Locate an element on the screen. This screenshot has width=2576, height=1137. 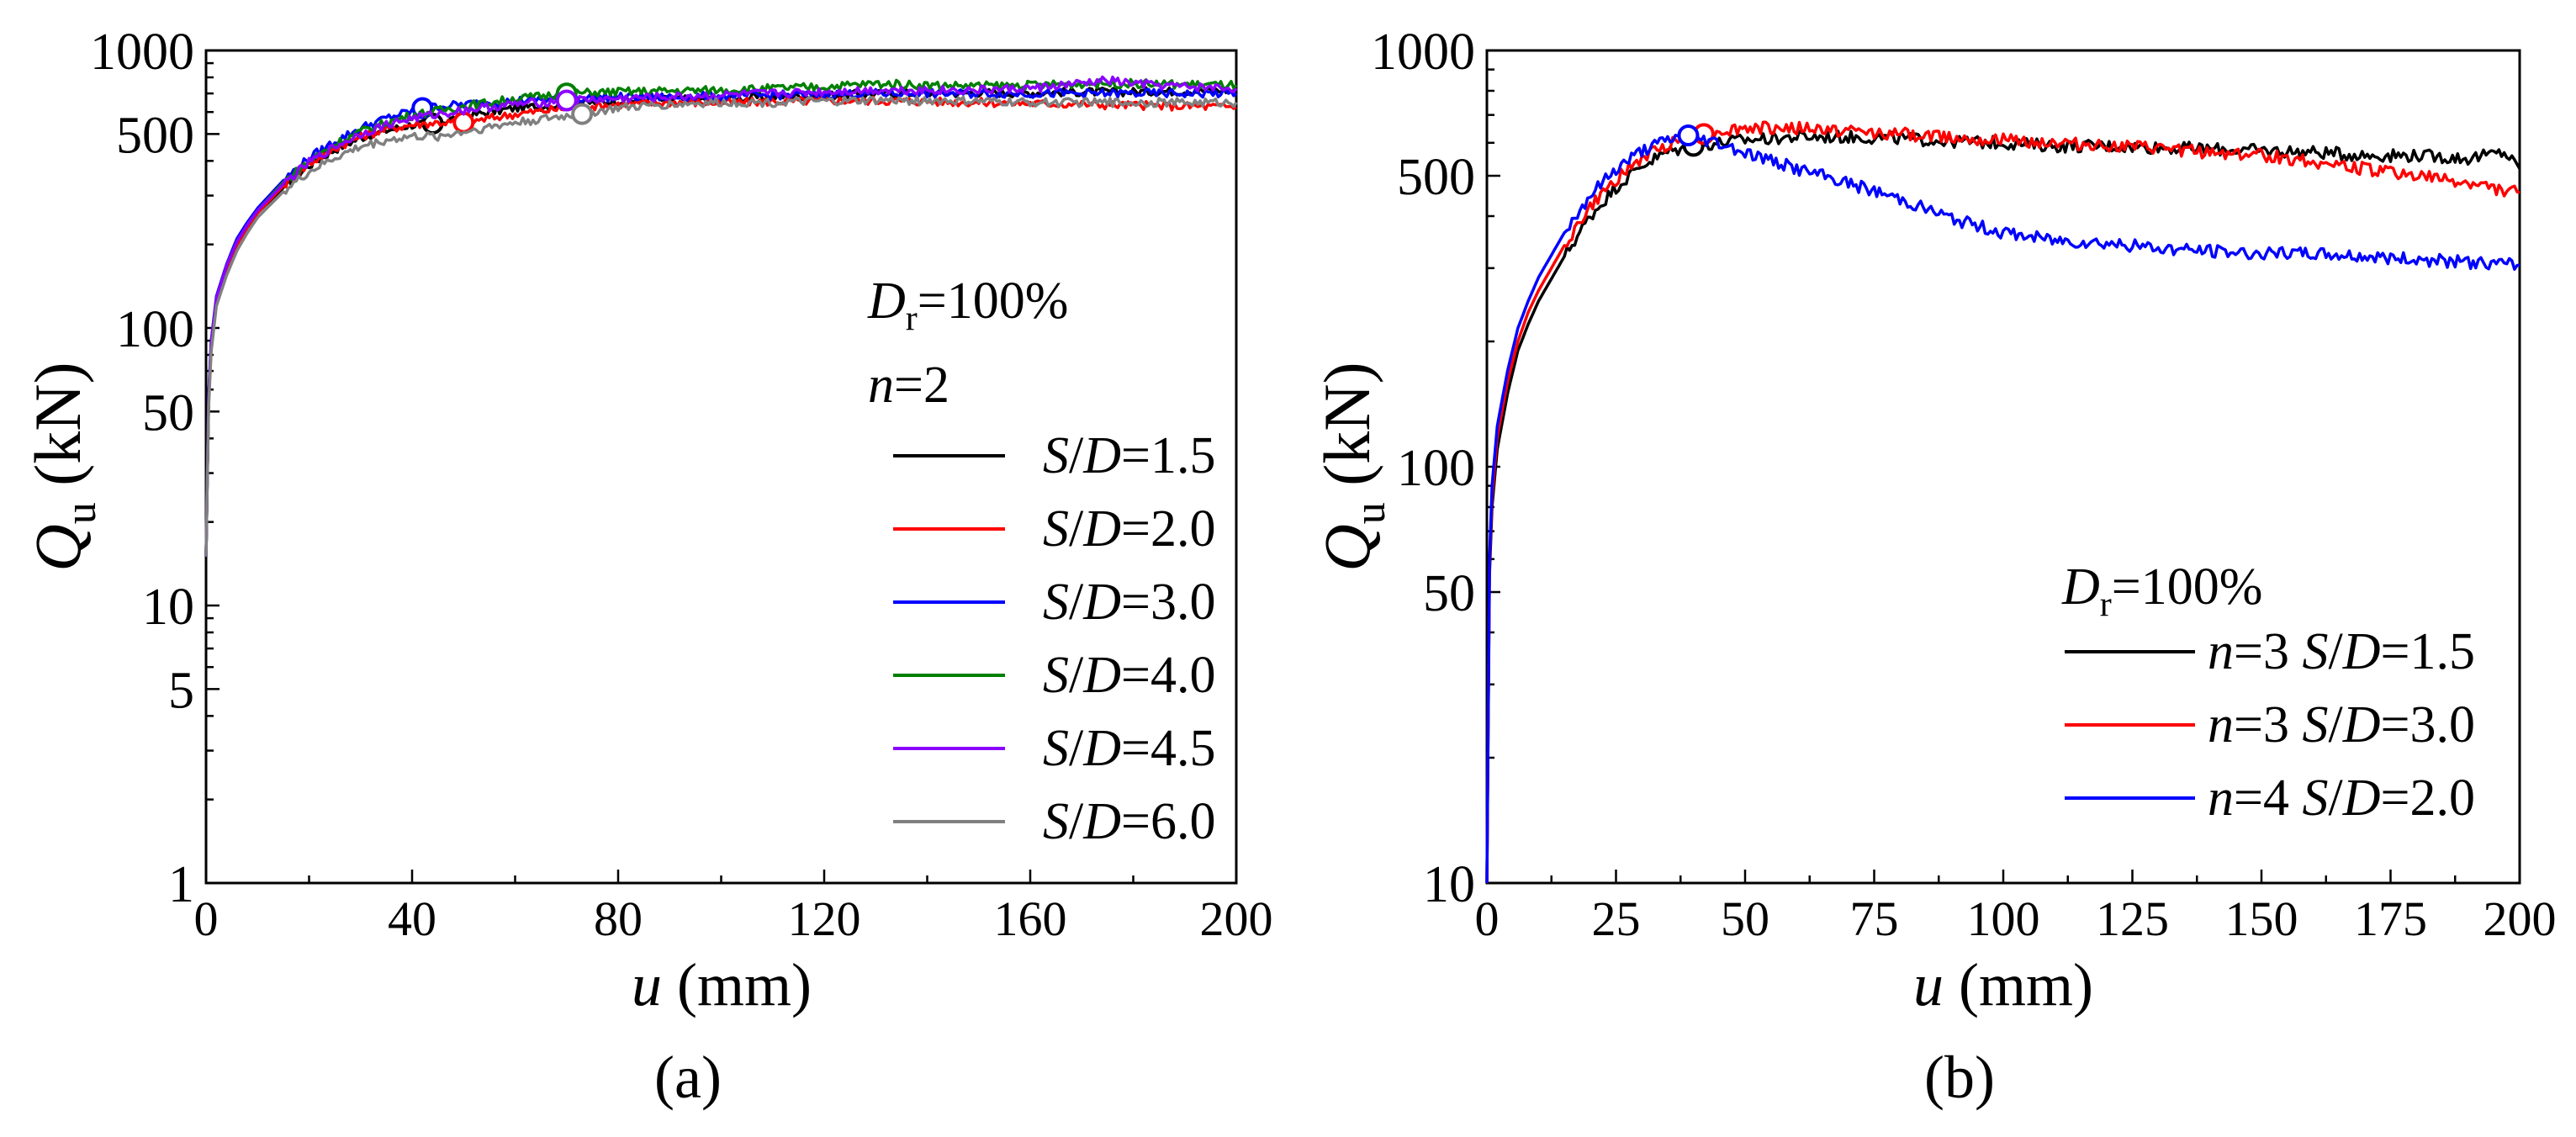
x-tick-label-25: 25 is located at coordinates (1616, 918).